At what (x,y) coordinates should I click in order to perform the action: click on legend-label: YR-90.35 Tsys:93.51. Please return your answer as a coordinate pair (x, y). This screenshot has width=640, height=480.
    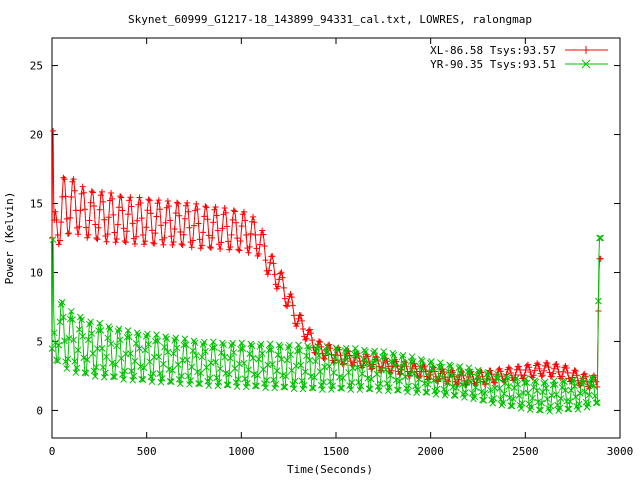
    Looking at the image, I should click on (493, 64).